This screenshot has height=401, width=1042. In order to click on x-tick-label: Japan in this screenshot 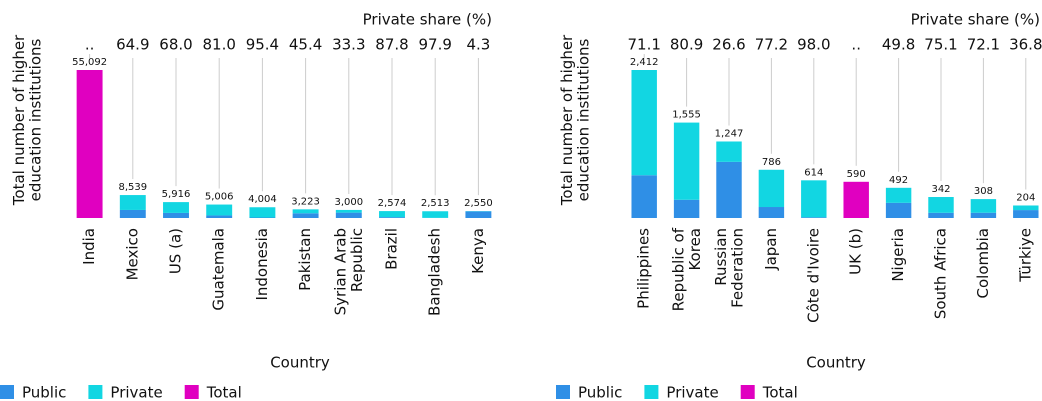, I will do `click(771, 249)`.